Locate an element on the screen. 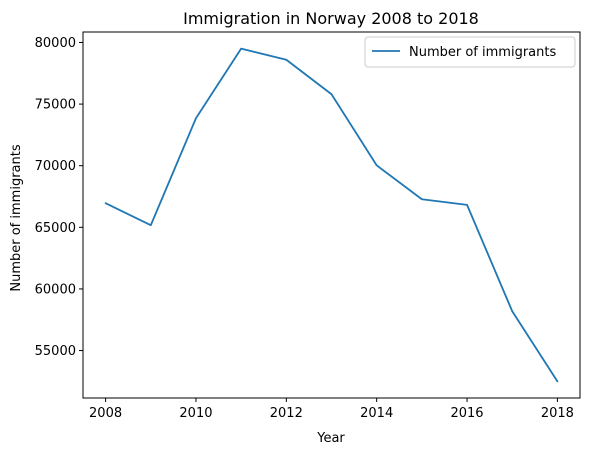 This screenshot has width=589, height=455. y-tick-label: 80000 is located at coordinates (55, 43).